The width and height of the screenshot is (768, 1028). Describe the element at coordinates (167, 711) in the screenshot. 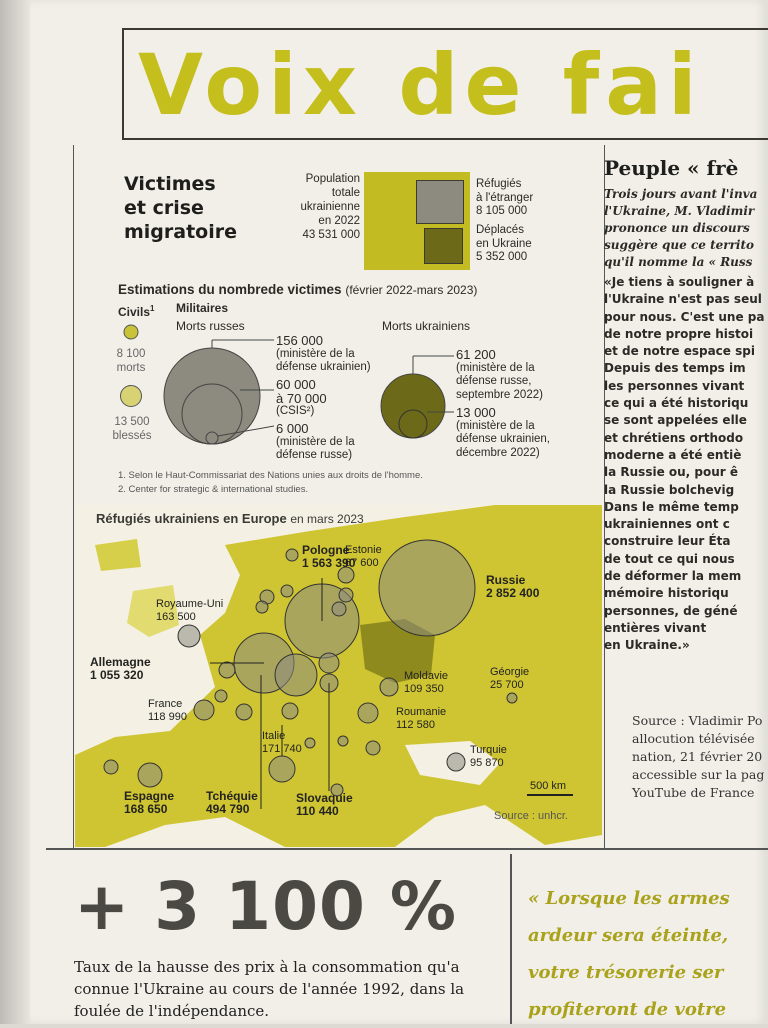

I see `map-label-france: France 118 990` at that location.